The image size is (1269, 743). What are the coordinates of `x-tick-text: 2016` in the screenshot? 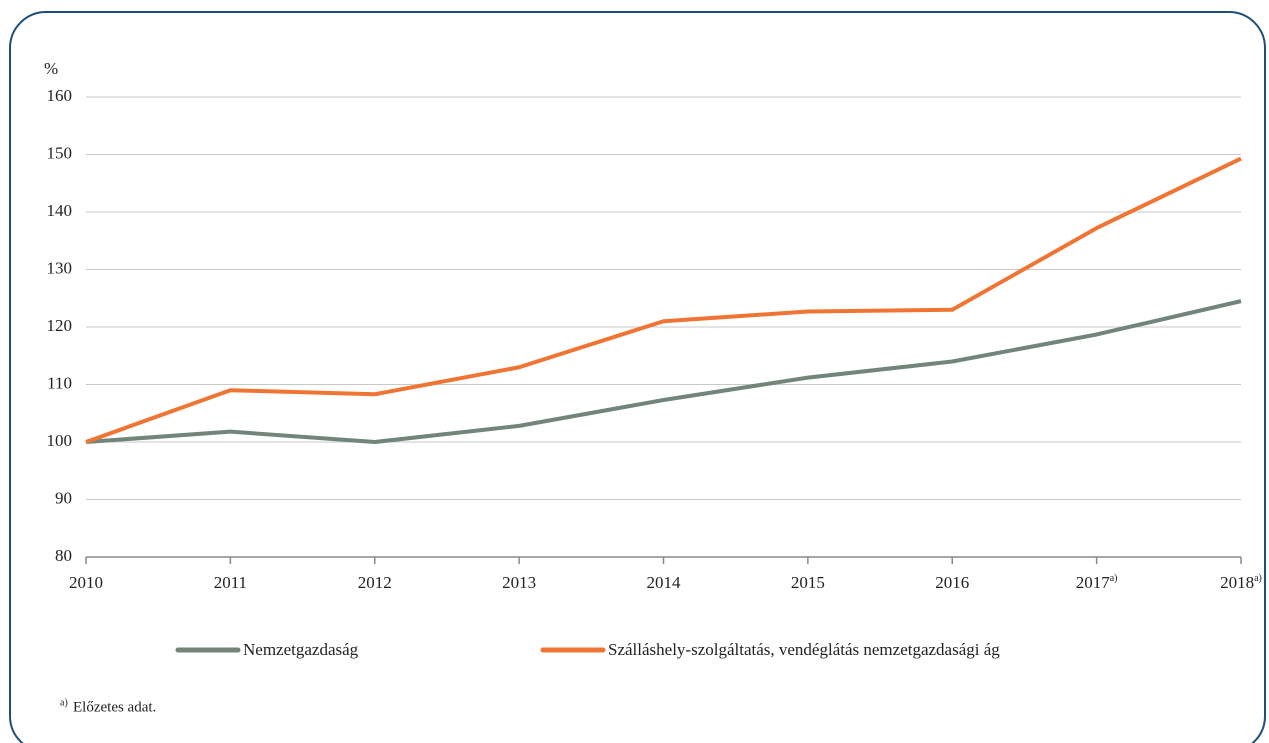 It's located at (952, 582).